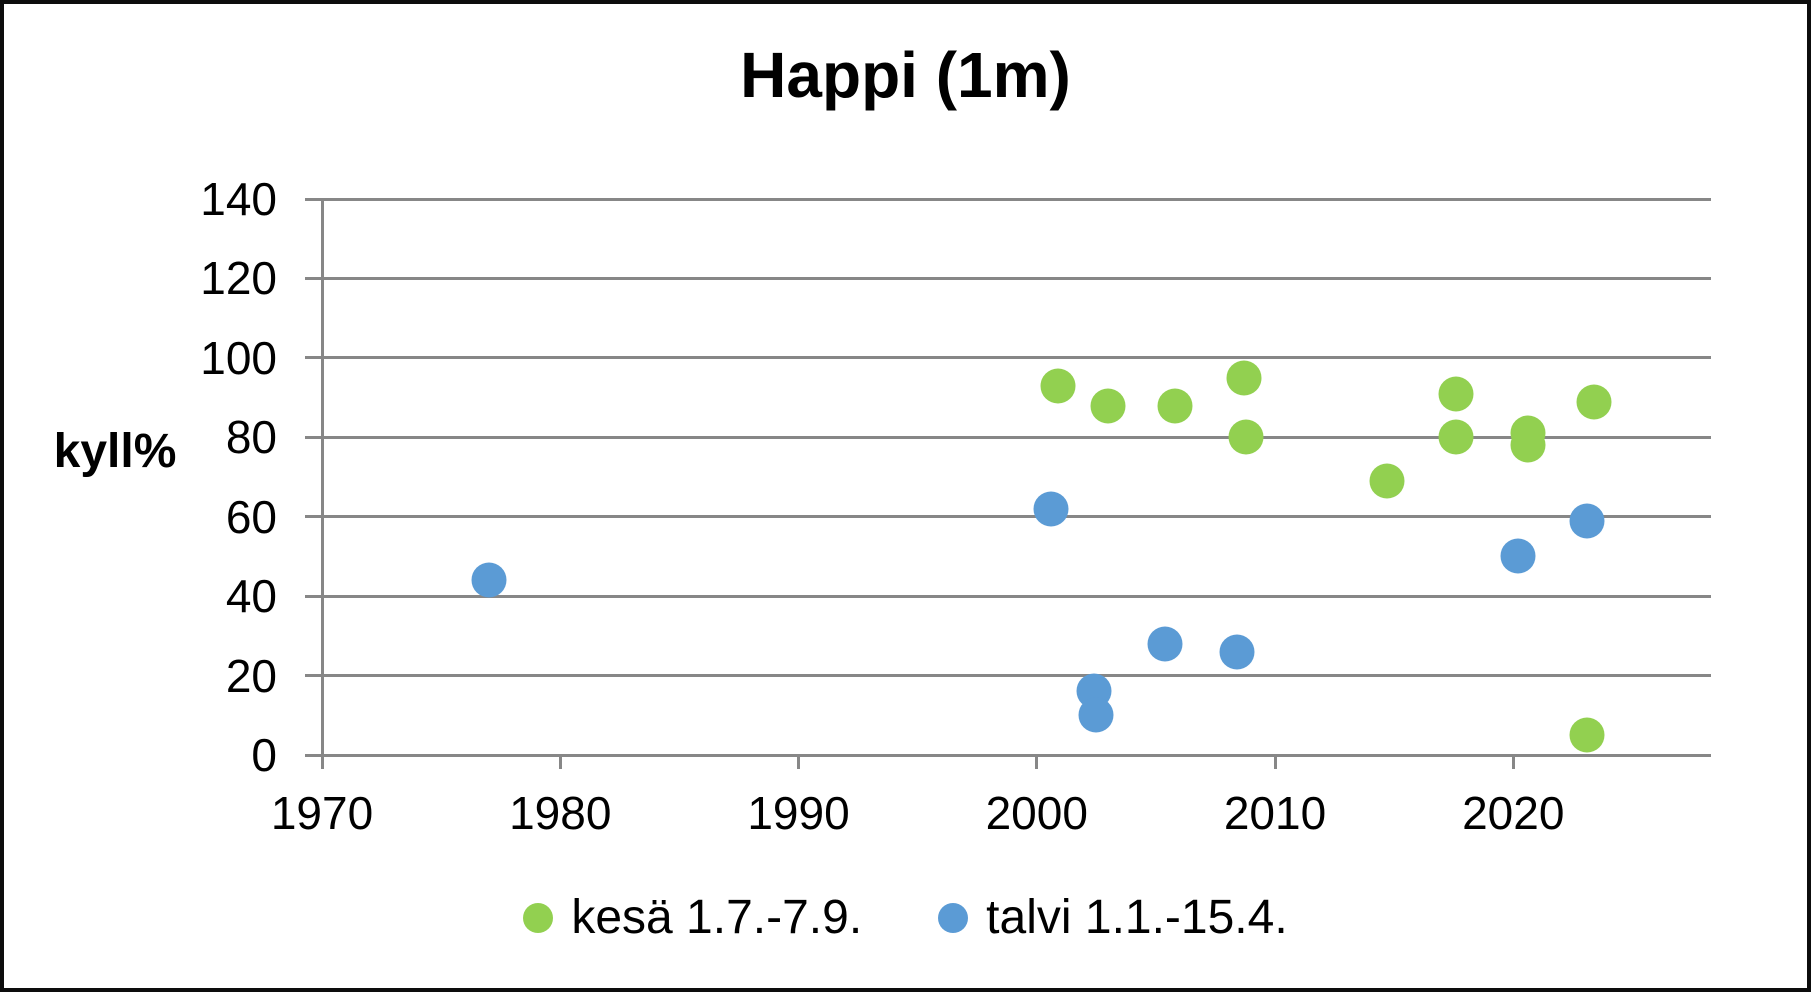 The height and width of the screenshot is (992, 1811). Describe the element at coordinates (322, 477) in the screenshot. I see `y-axis-line` at that location.